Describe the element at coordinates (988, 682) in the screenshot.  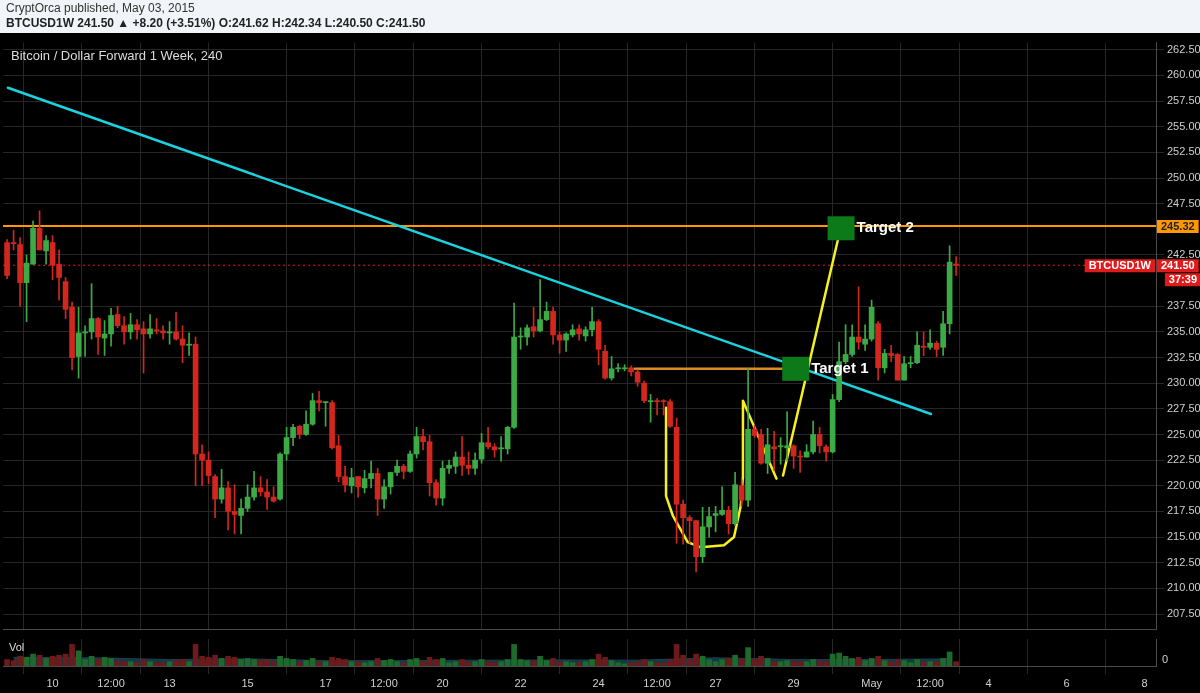
I see `x-tick-label: 4` at that location.